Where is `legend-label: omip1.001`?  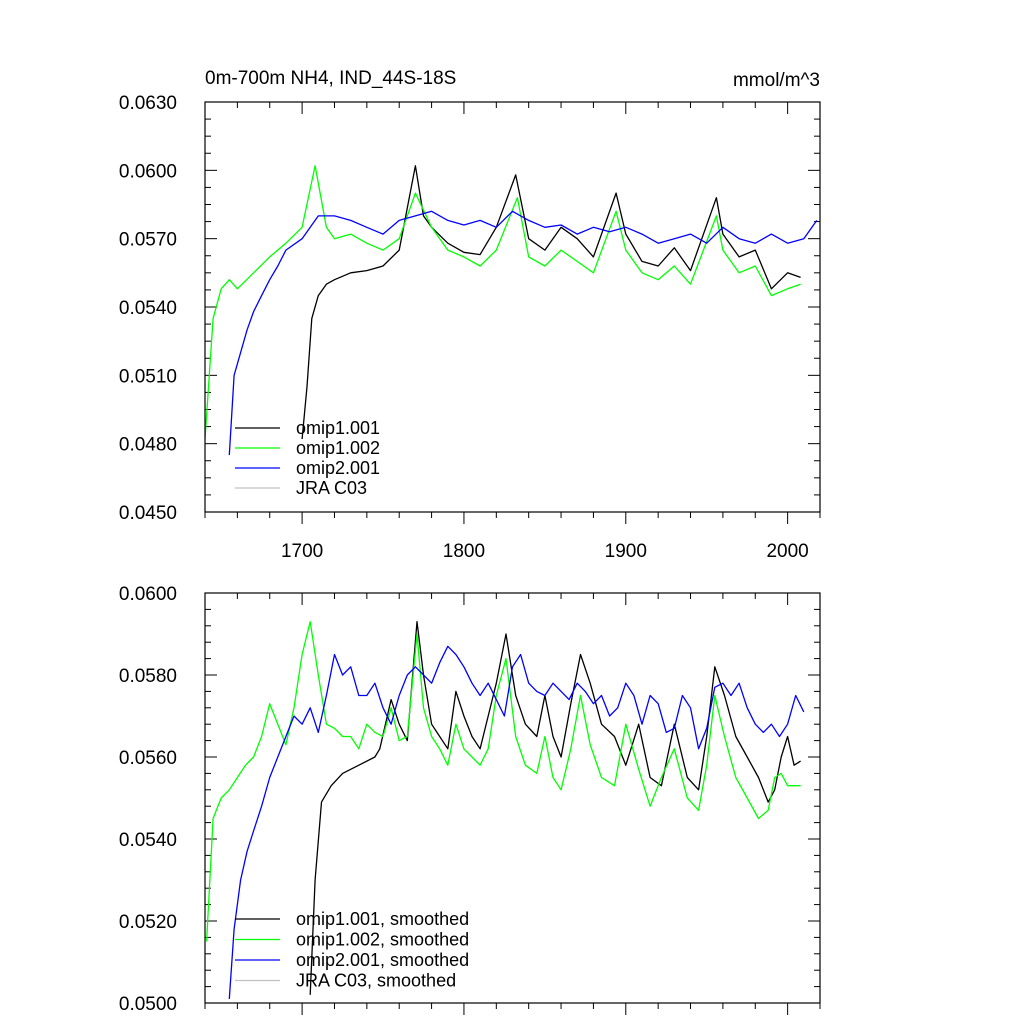 legend-label: omip1.001 is located at coordinates (338, 428).